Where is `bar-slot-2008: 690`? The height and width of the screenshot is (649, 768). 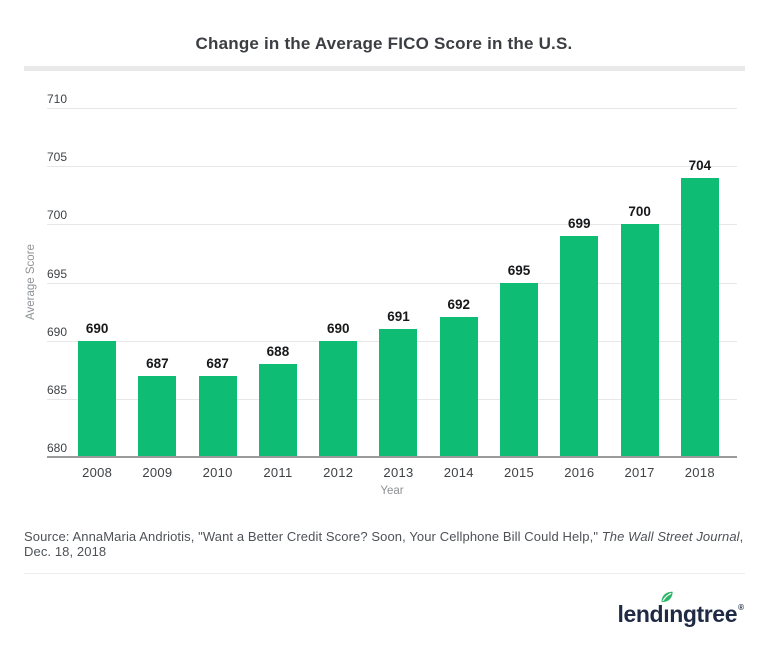 bar-slot-2008: 690 is located at coordinates (97, 282).